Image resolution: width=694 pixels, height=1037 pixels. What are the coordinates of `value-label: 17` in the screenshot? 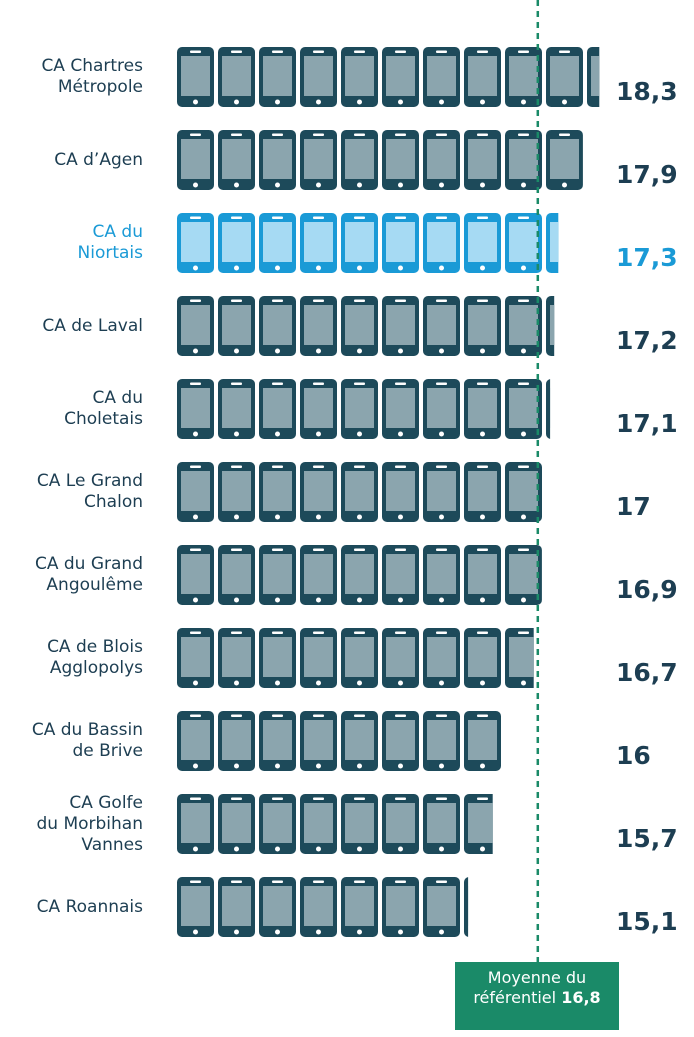 It's located at (633, 506).